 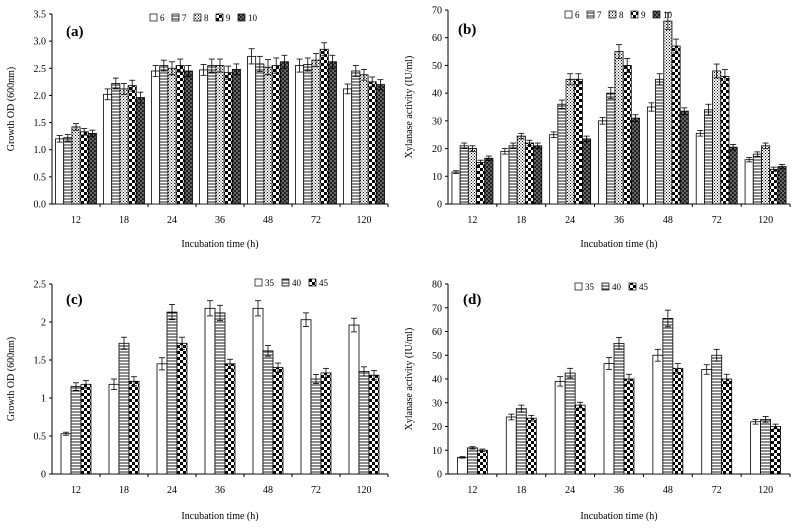 What do you see at coordinates (439, 475) in the screenshot?
I see `y-tick-label: 0` at bounding box center [439, 475].